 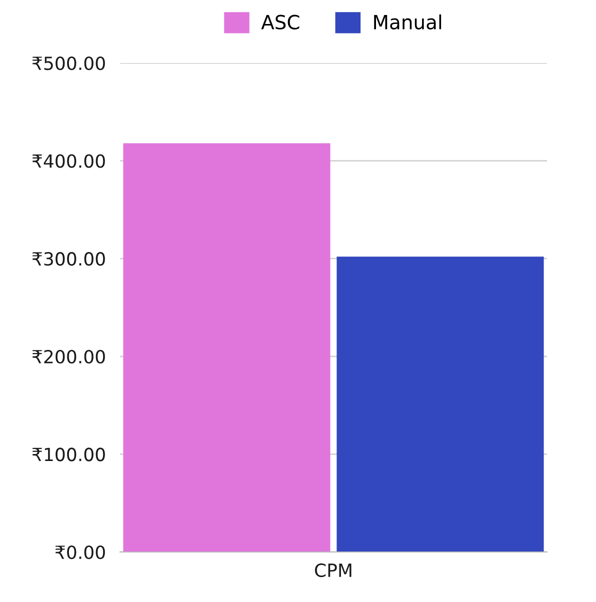 What do you see at coordinates (333, 570) in the screenshot?
I see `x-tick-label: CPM` at bounding box center [333, 570].